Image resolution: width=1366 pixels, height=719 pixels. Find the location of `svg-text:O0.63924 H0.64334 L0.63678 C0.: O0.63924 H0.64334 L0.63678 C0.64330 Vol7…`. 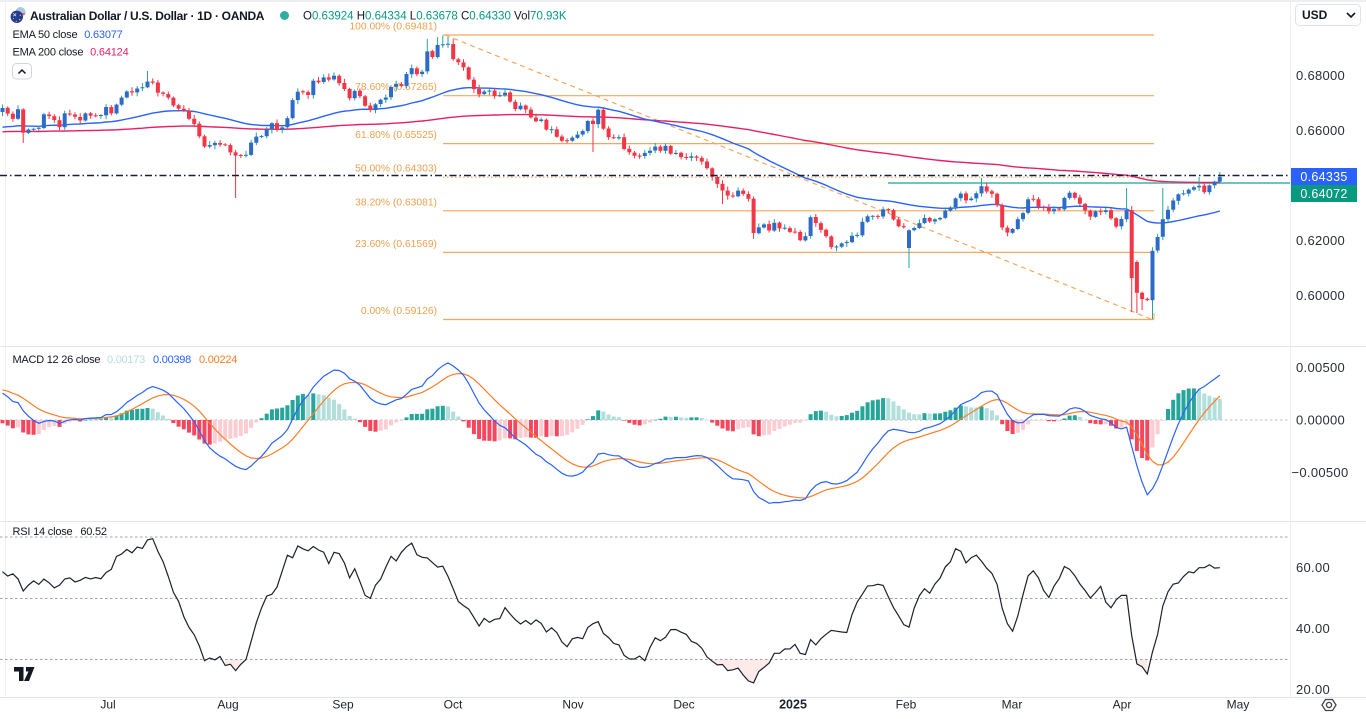

svg-text:O0.63924 H0.64334 L0.63678 C0.: O0.63924 H0.64334 L0.63678 C0.64330 Vol7… is located at coordinates (435, 17).